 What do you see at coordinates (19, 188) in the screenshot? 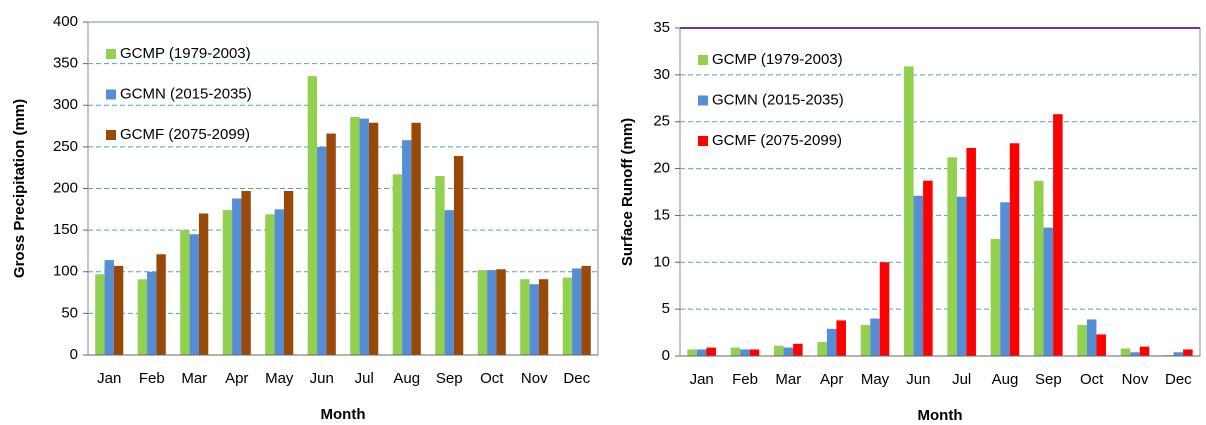
I see `y-axis-title: Gross Precipitation (mm)` at bounding box center [19, 188].